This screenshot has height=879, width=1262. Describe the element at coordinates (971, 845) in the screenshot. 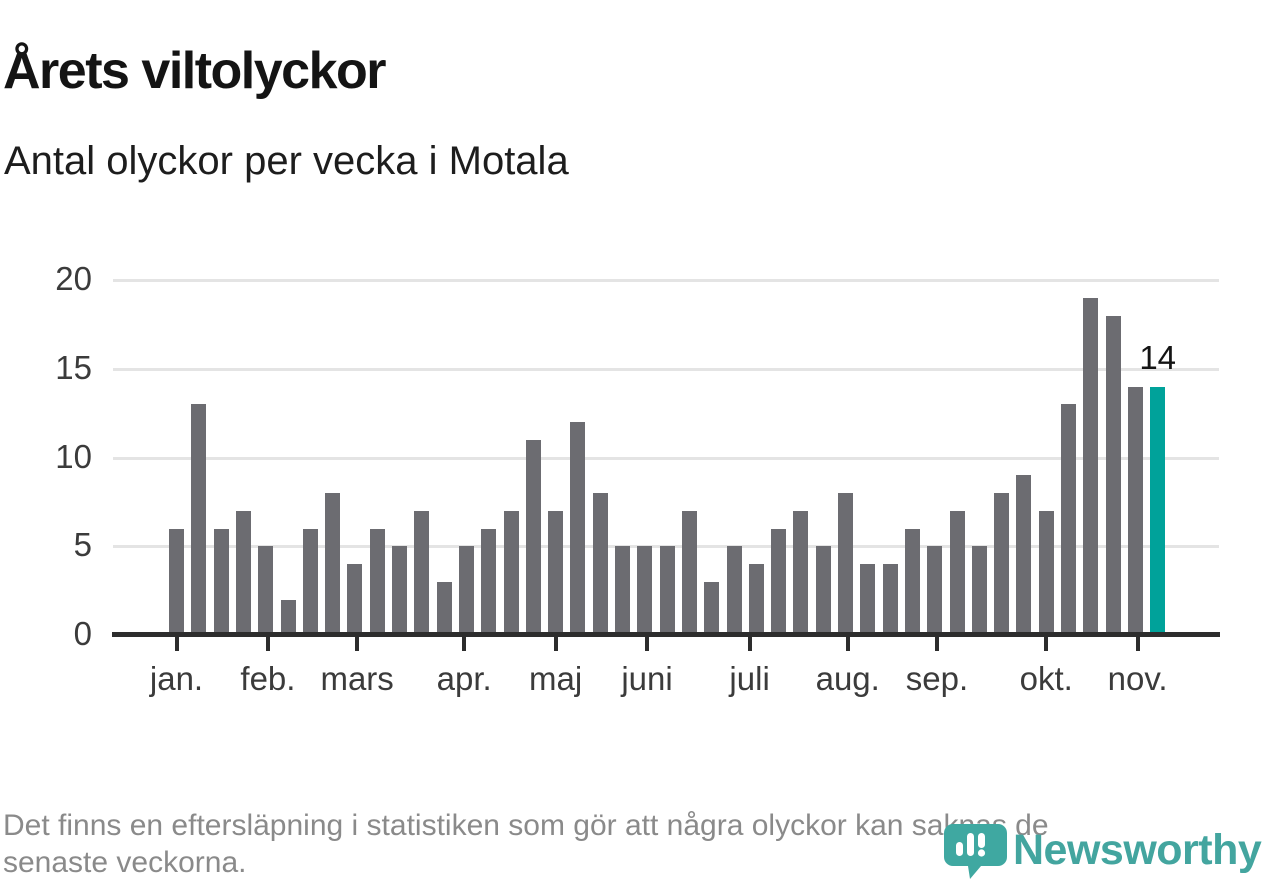

I see `chart-bars-glyph` at that location.